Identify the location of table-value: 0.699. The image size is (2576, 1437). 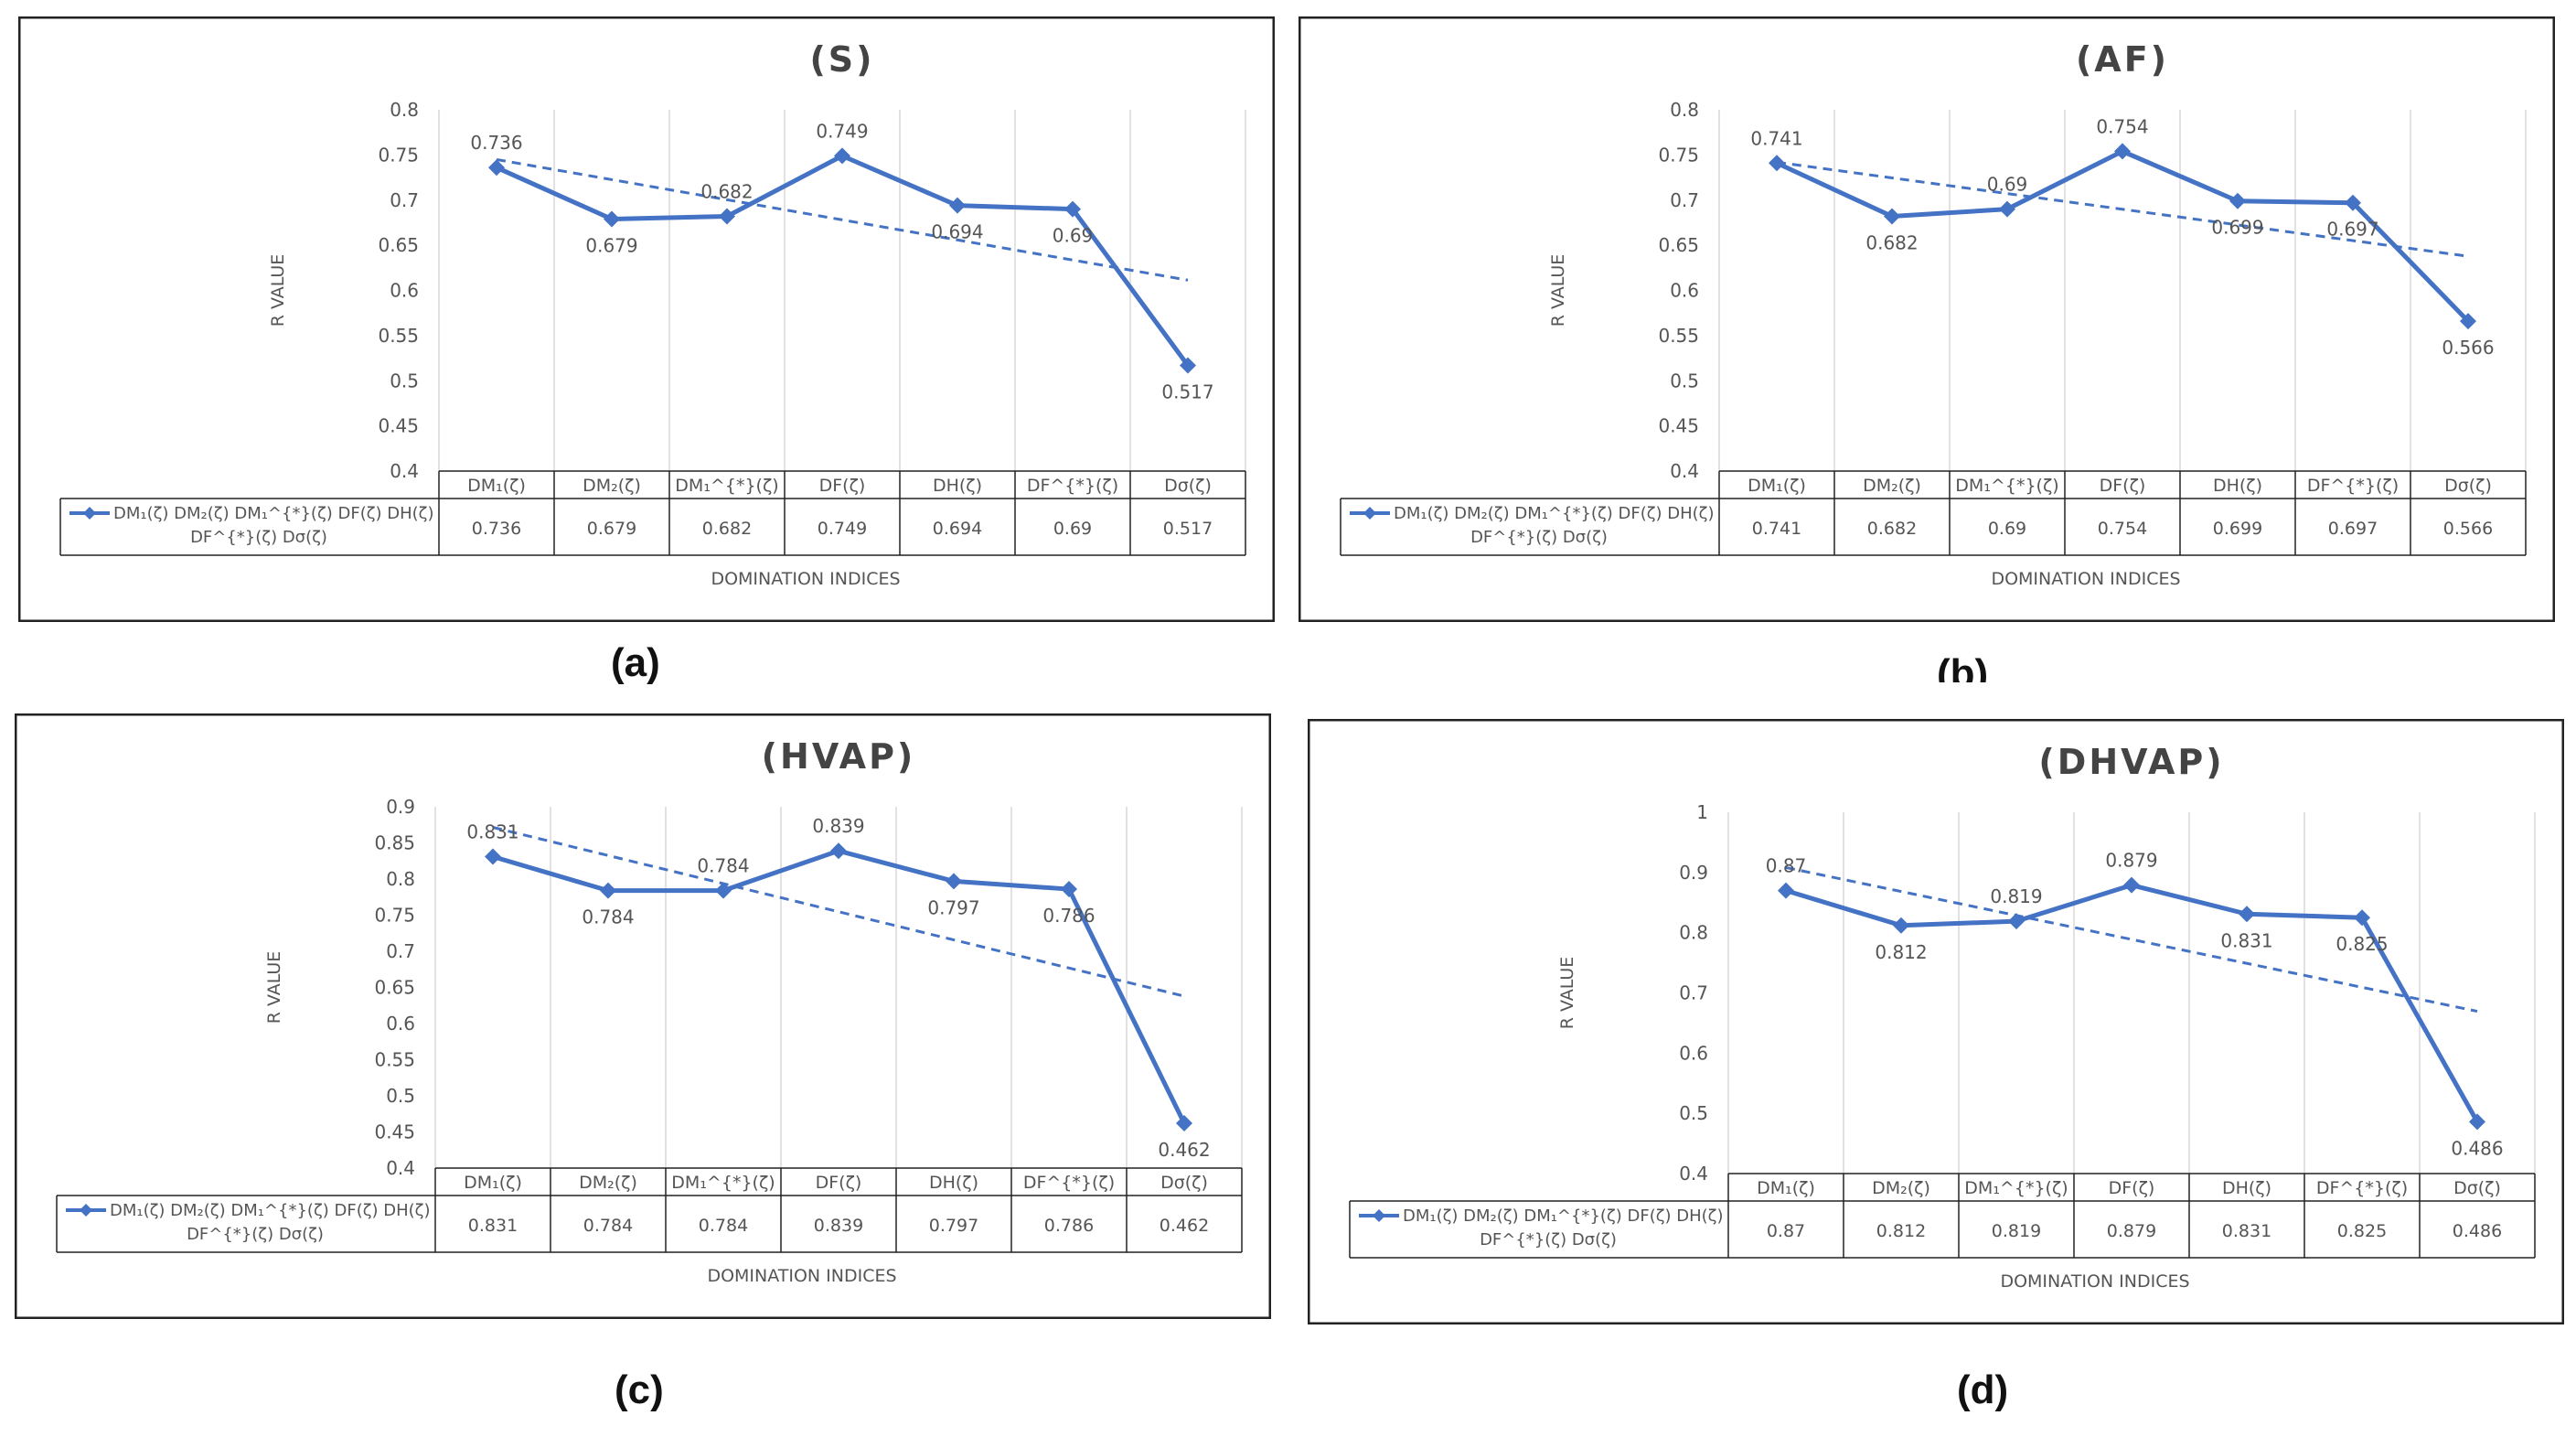
(2237, 529).